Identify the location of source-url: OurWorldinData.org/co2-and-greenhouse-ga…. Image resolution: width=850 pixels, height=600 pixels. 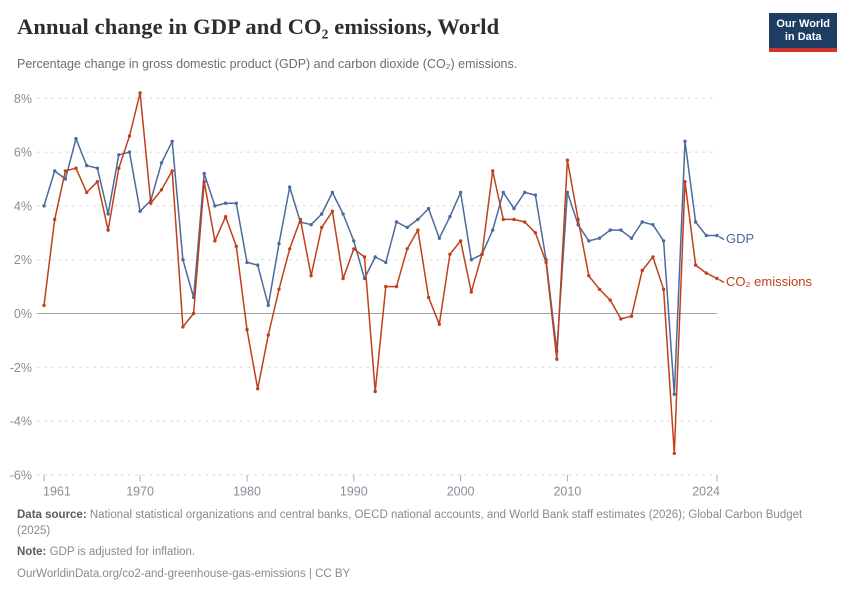
(184, 573).